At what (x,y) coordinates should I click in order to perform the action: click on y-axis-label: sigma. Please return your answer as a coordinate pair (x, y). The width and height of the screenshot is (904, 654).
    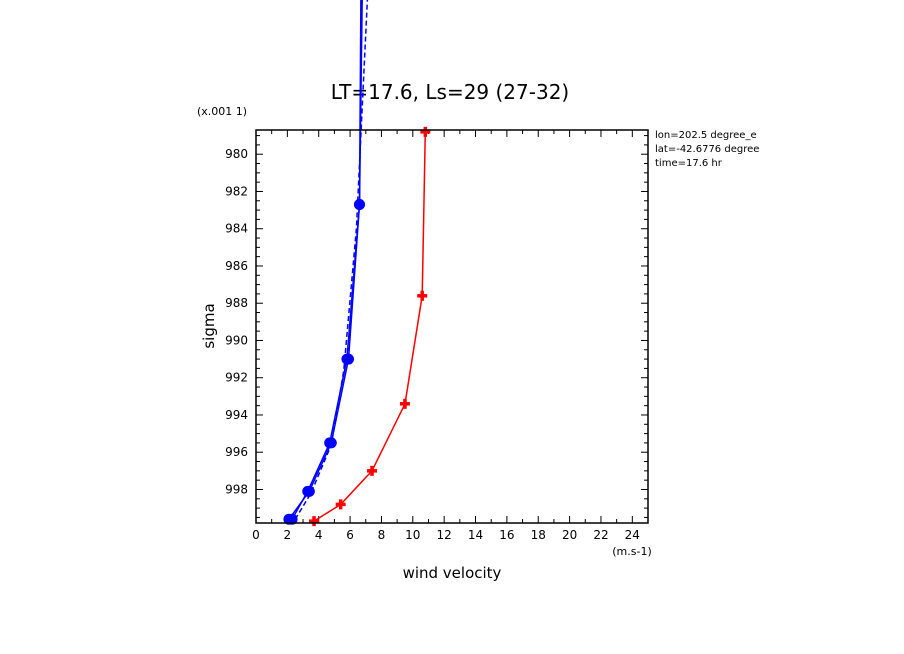
    Looking at the image, I should click on (209, 325).